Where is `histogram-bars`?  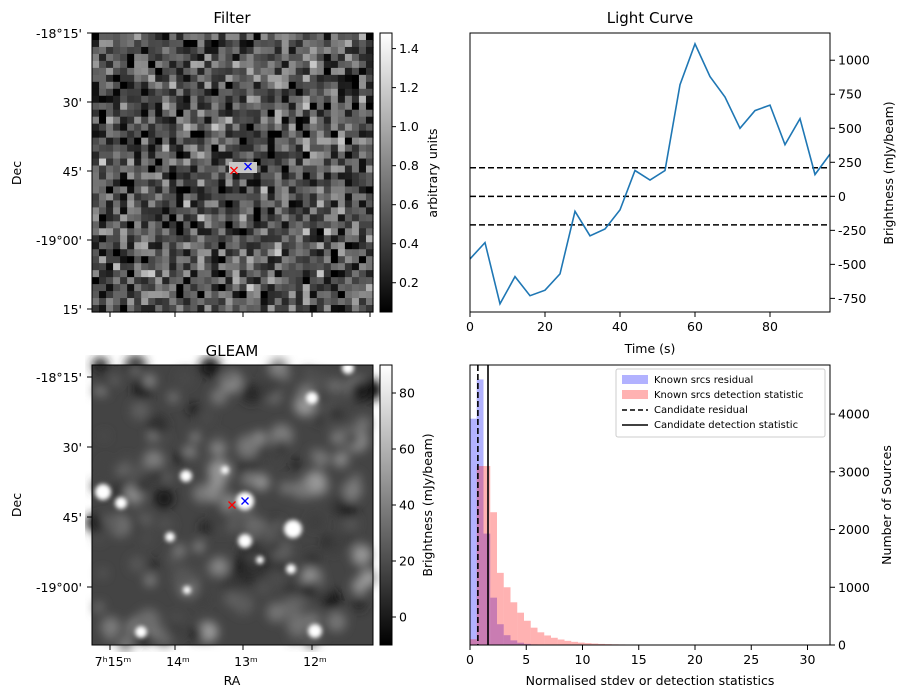
histogram-bars is located at coordinates (639, 505).